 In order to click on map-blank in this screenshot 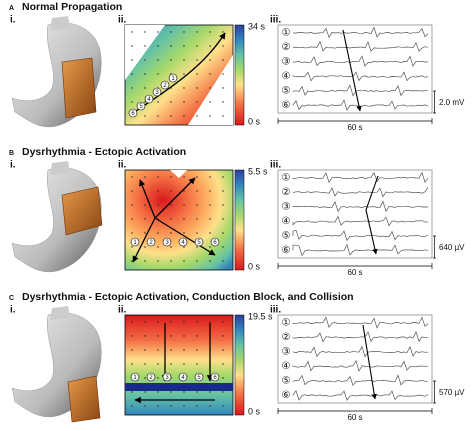, I will do `click(179, 75)`.